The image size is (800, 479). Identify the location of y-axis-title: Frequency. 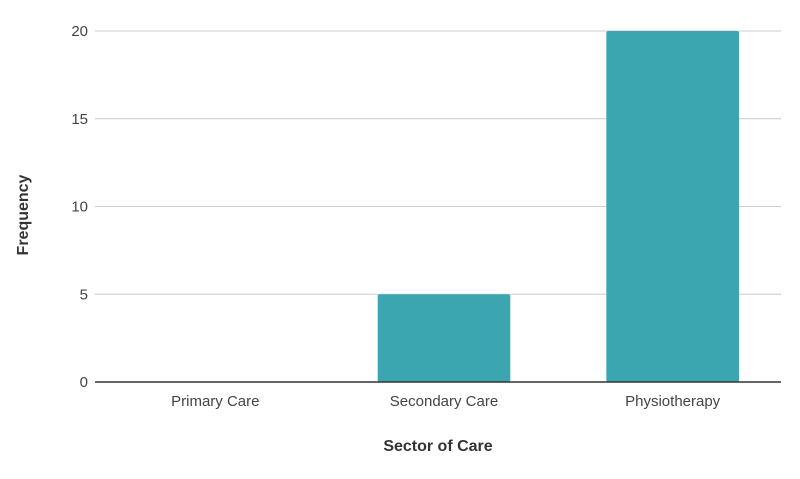
(23, 214).